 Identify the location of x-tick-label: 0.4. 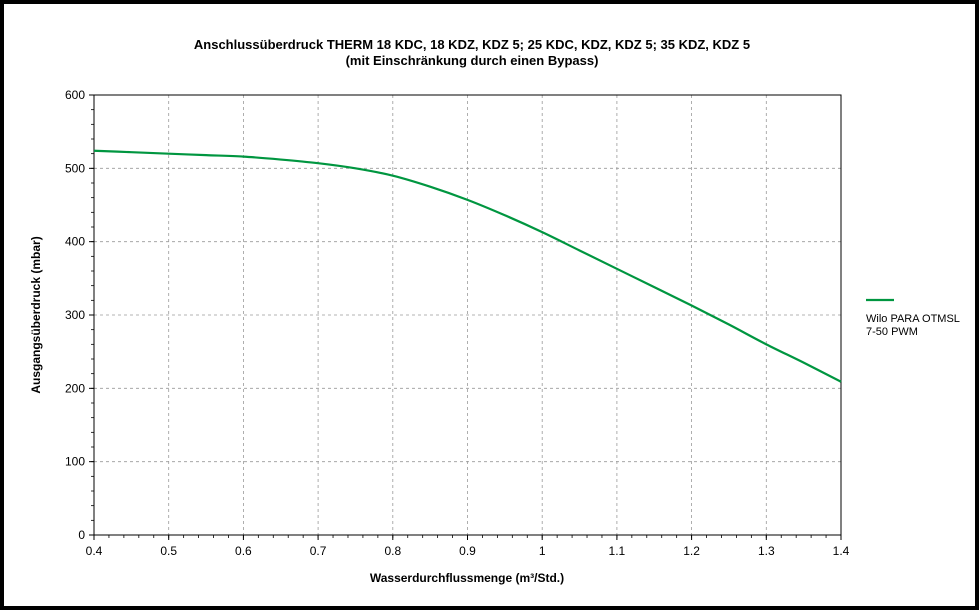
(94, 551).